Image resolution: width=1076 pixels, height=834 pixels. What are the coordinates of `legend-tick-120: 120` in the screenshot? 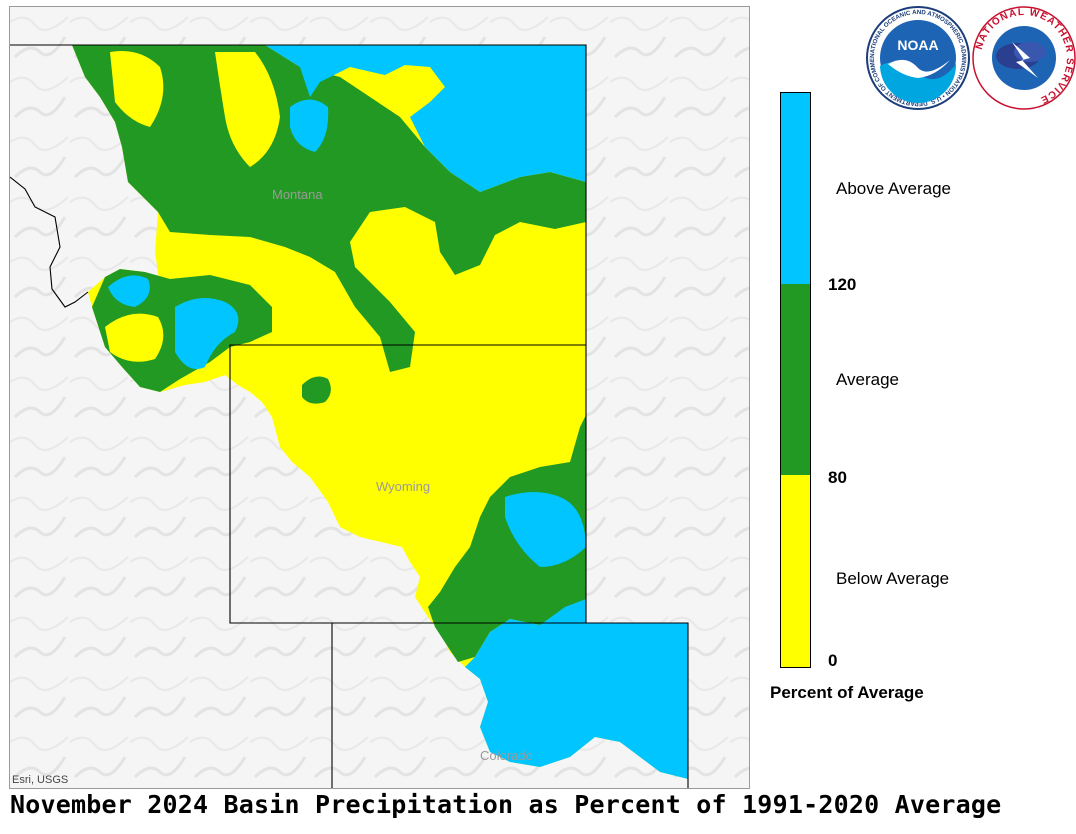 It's located at (842, 284).